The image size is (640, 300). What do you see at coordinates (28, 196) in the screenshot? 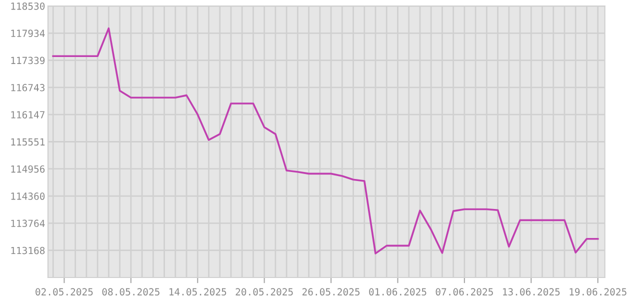
I see `y-tick-label: 114360` at bounding box center [28, 196].